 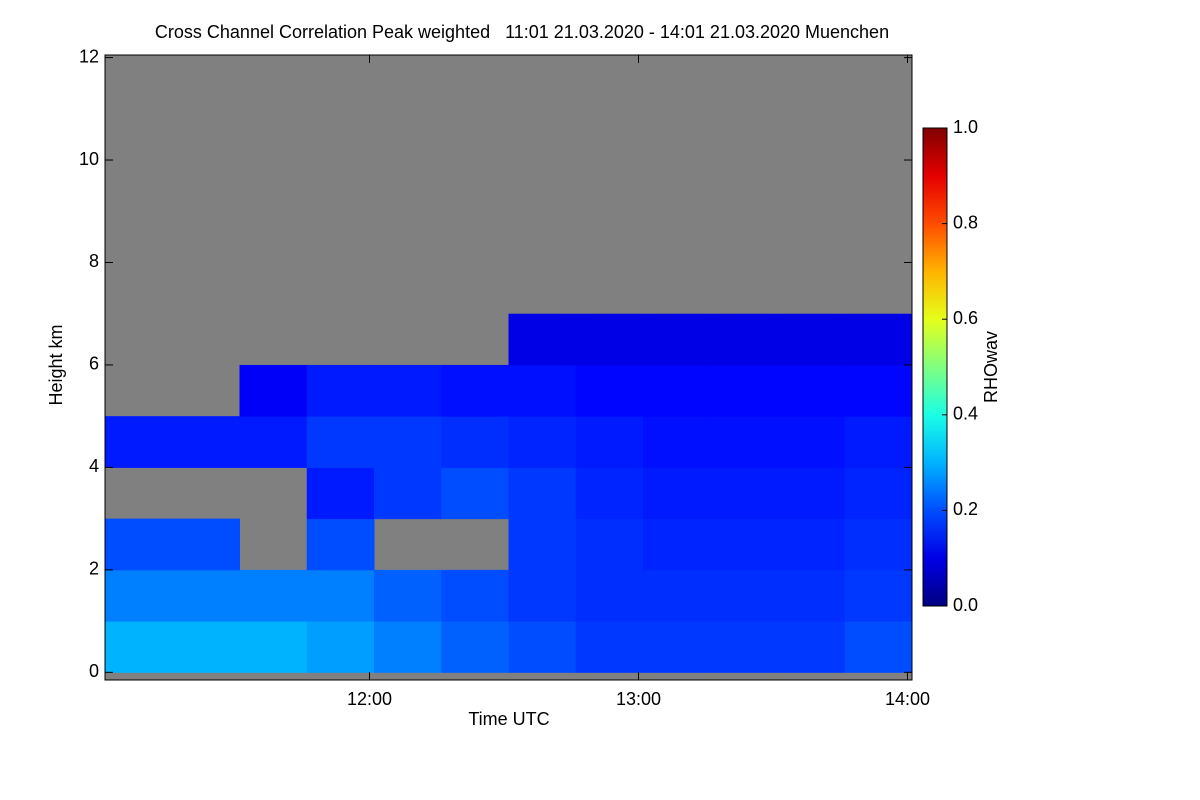 What do you see at coordinates (369, 699) in the screenshot?
I see `x-tick-label: 12:00` at bounding box center [369, 699].